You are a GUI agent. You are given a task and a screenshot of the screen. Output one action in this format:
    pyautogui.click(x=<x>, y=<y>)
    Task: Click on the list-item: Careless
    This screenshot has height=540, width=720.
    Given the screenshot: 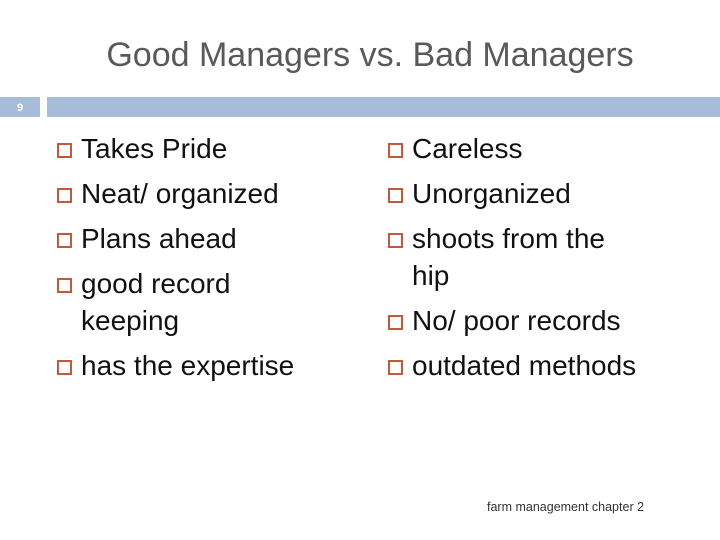 What is the action you would take?
    pyautogui.click(x=538, y=148)
    